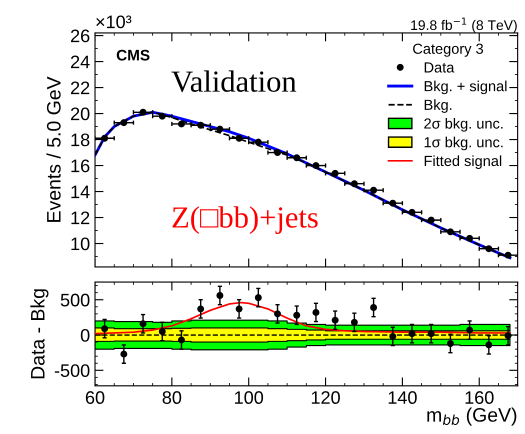 Image resolution: width=525 pixels, height=434 pixels. Describe the element at coordinates (80, 36) in the screenshot. I see `y-tick-label: 26` at that location.